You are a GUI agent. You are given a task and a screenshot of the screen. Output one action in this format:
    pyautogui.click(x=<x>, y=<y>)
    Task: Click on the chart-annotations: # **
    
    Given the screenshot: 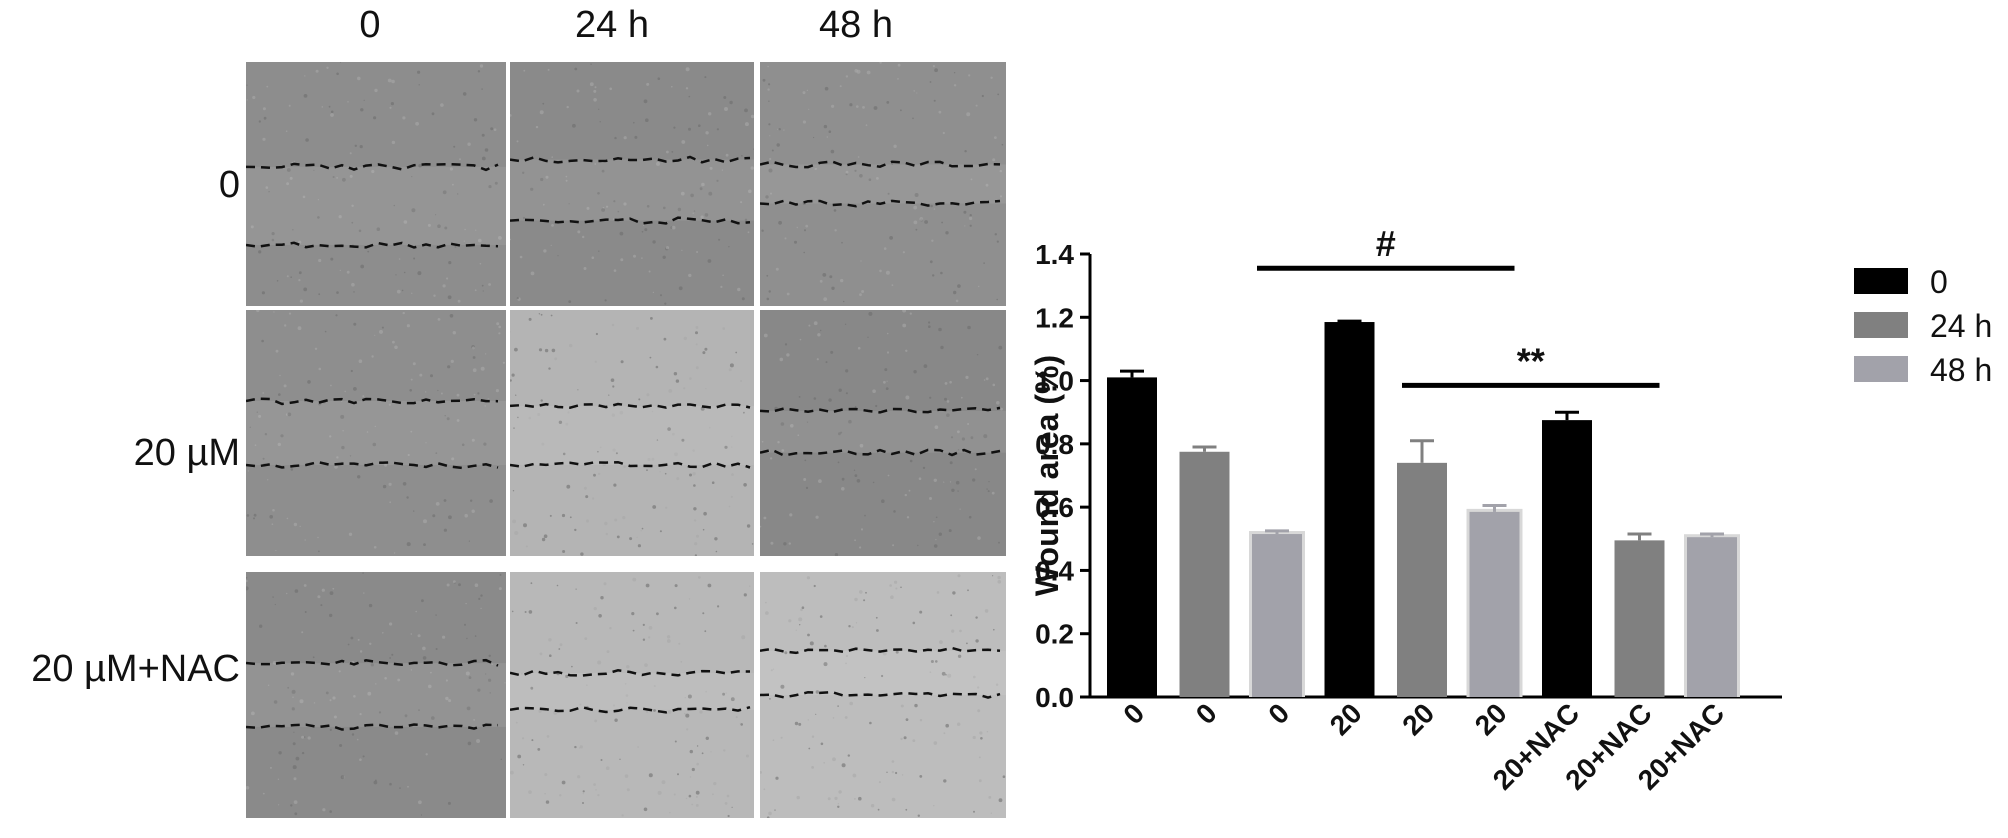 What is the action you would take?
    pyautogui.click(x=1458, y=305)
    